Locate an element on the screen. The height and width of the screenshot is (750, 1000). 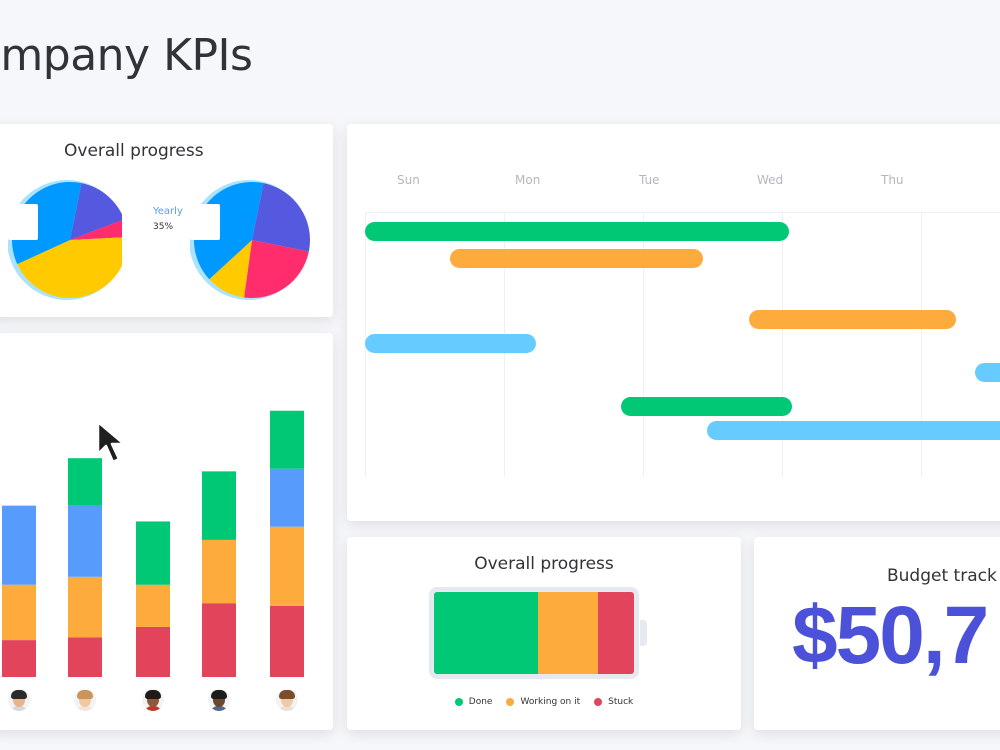
legend-label: Working on it is located at coordinates (550, 702).